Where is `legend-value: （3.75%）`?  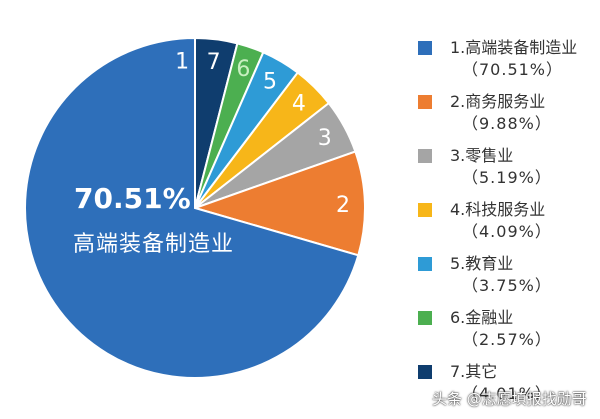
legend-value: （3.75%） is located at coordinates (507, 285).